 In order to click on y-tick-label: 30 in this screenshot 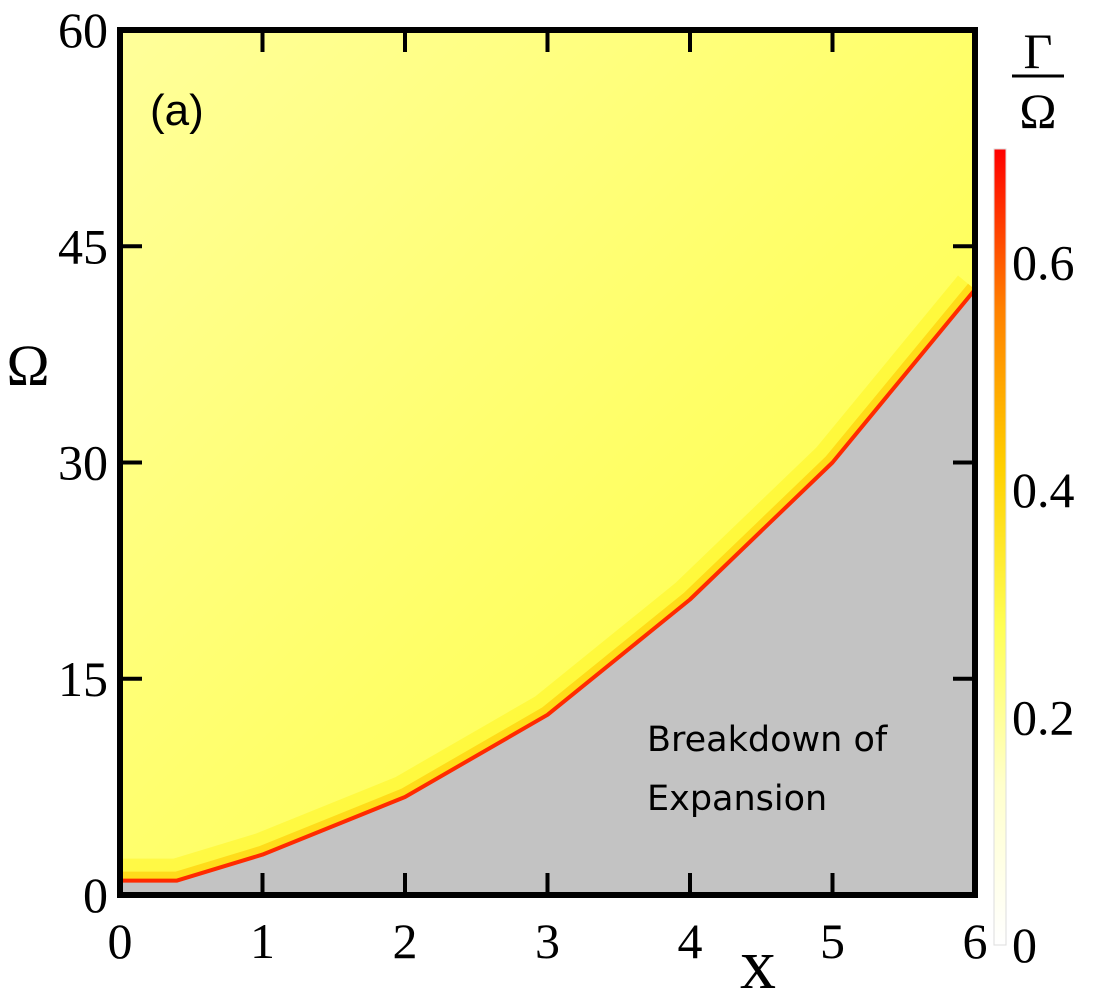, I will do `click(83, 463)`.